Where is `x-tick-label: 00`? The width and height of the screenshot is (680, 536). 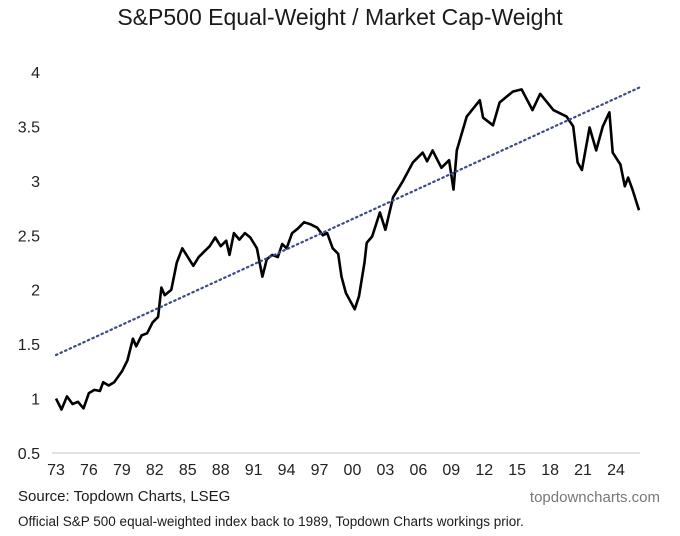
x-tick-label: 00 is located at coordinates (353, 470).